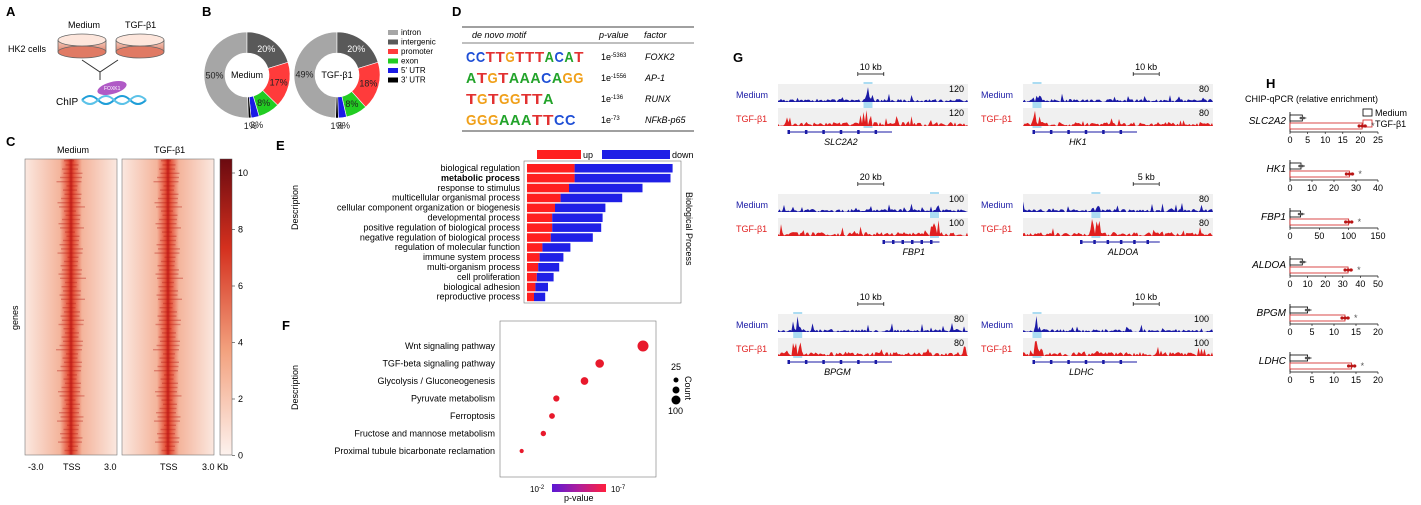 The width and height of the screenshot is (1421, 505). What do you see at coordinates (240, 399) in the screenshot?
I see `colorbar-tick-label: 2` at bounding box center [240, 399].